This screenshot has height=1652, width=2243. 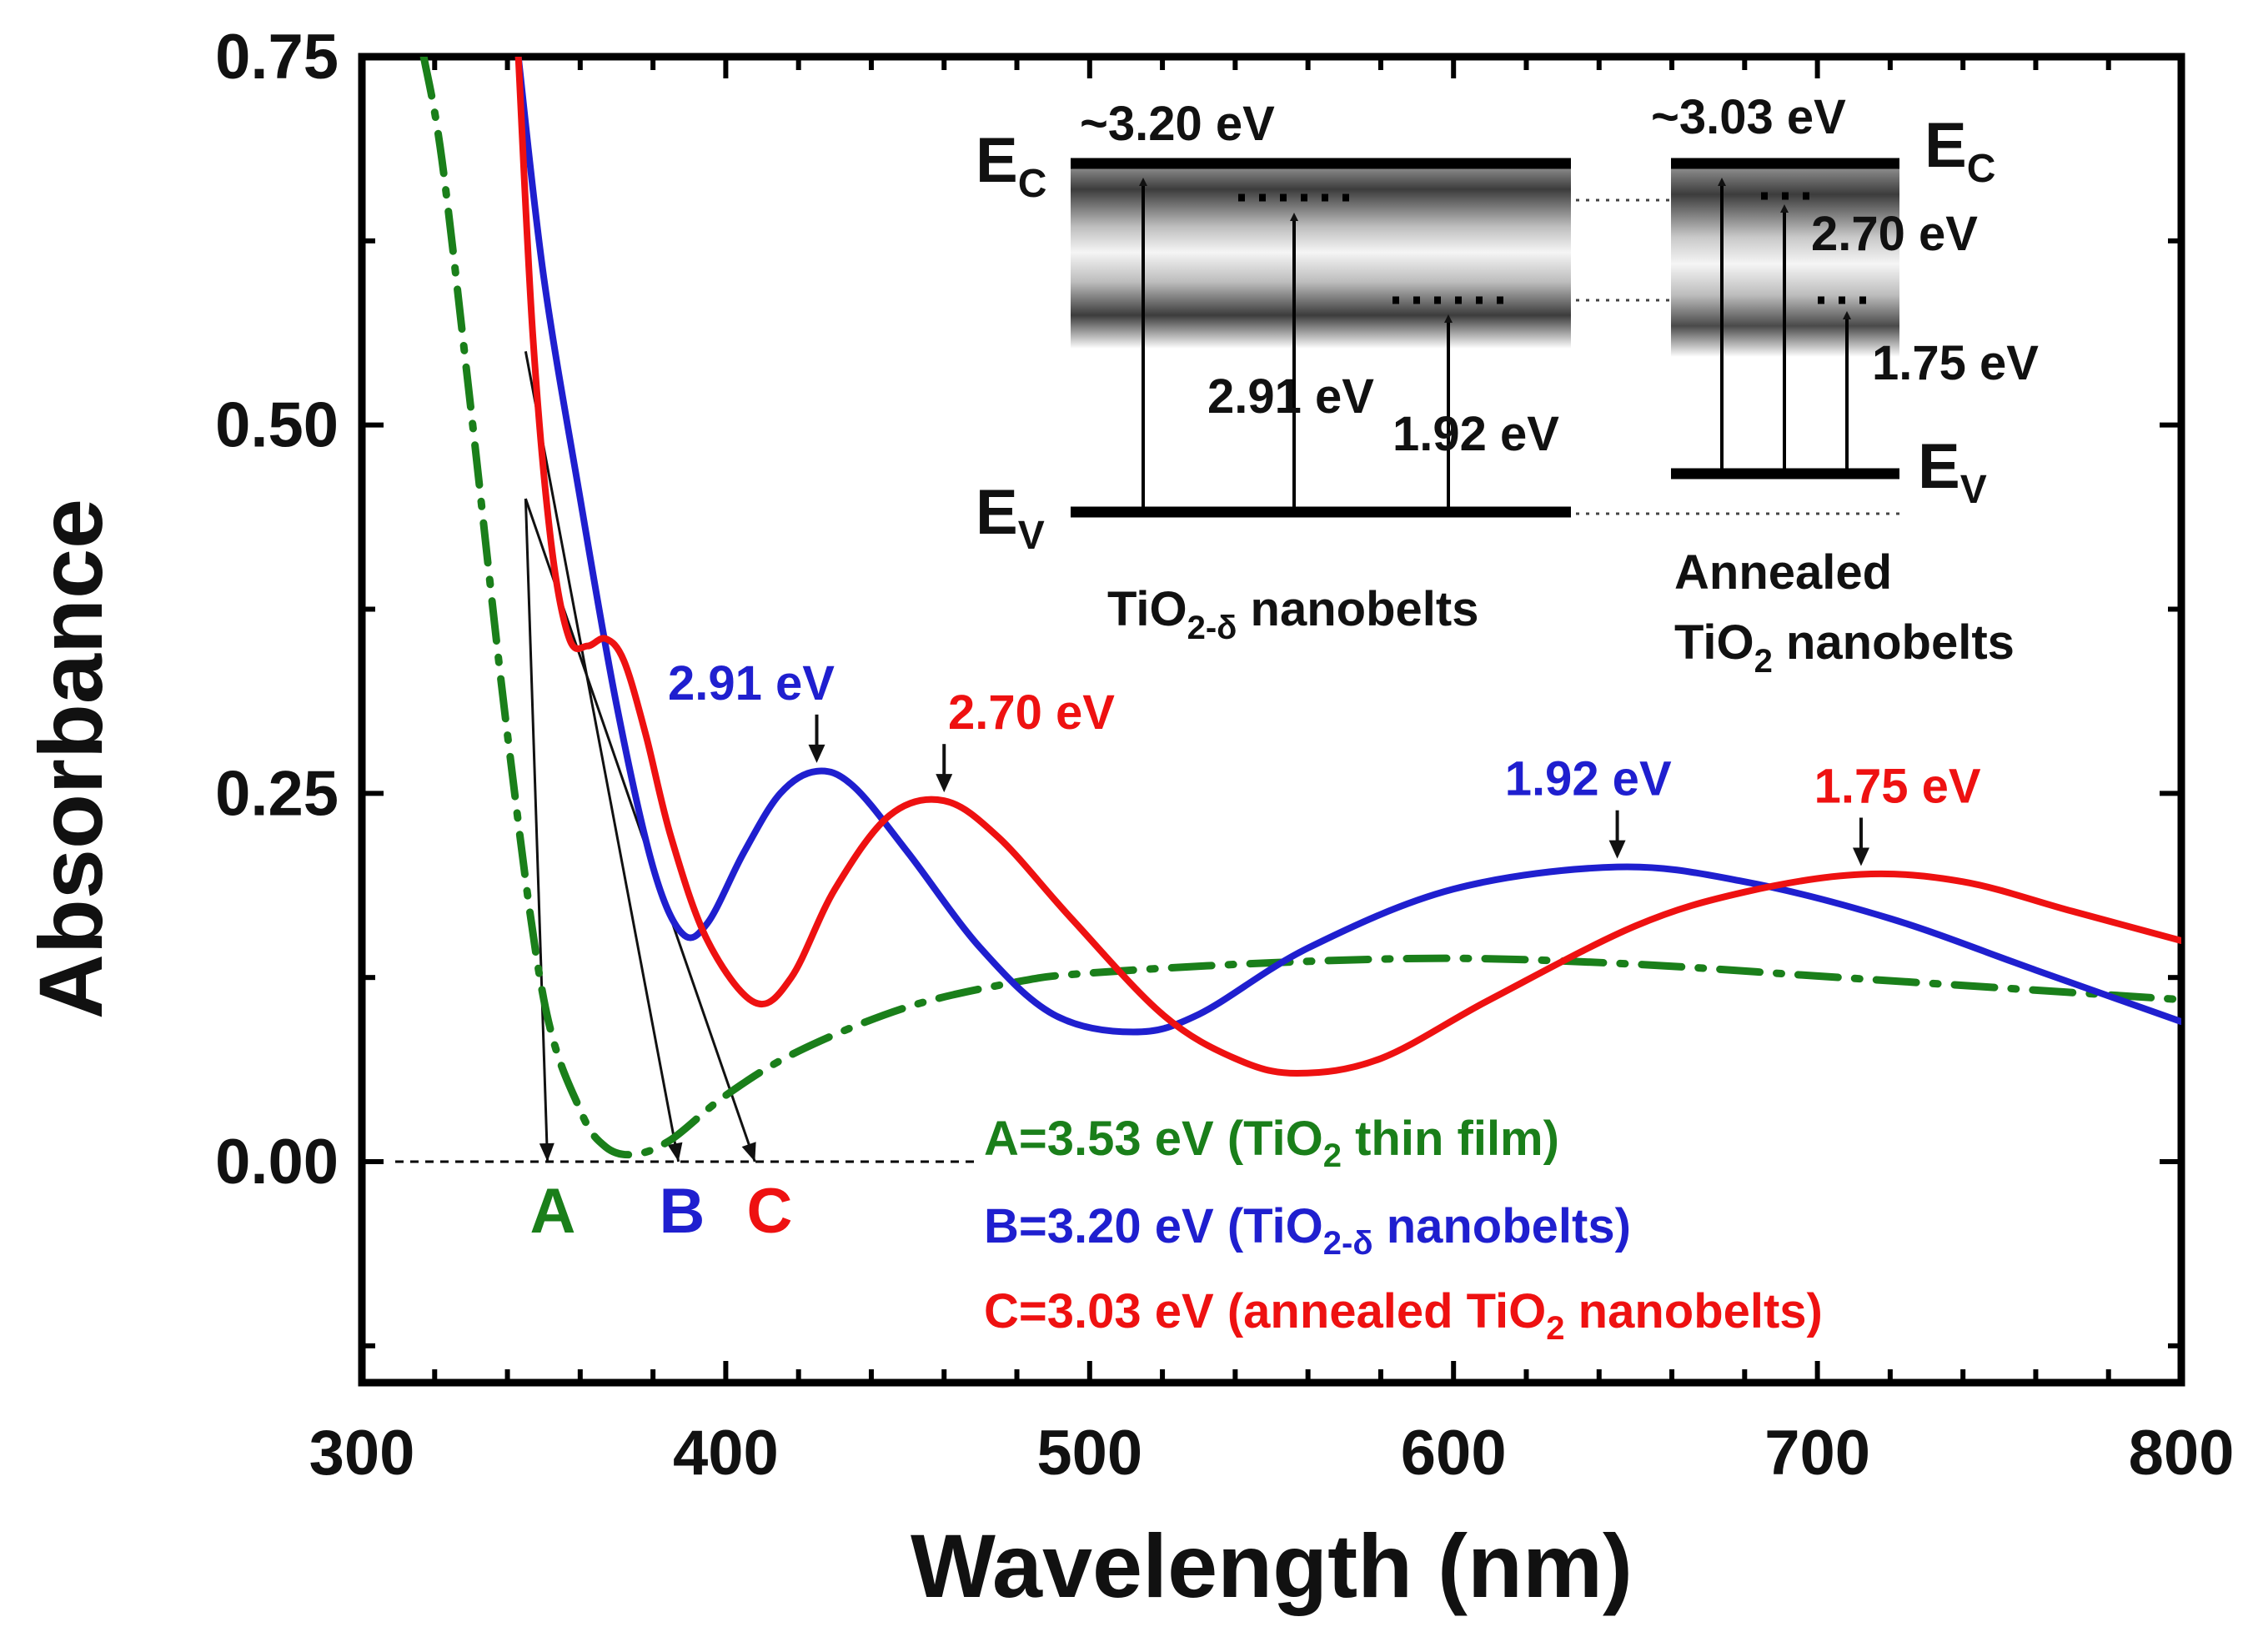 I want to click on legend-c-sub: 2, so click(x=1555, y=1328).